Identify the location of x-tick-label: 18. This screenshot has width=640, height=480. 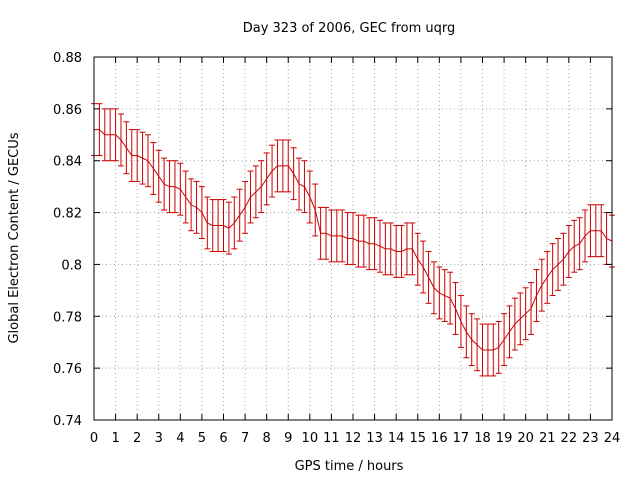
(482, 438).